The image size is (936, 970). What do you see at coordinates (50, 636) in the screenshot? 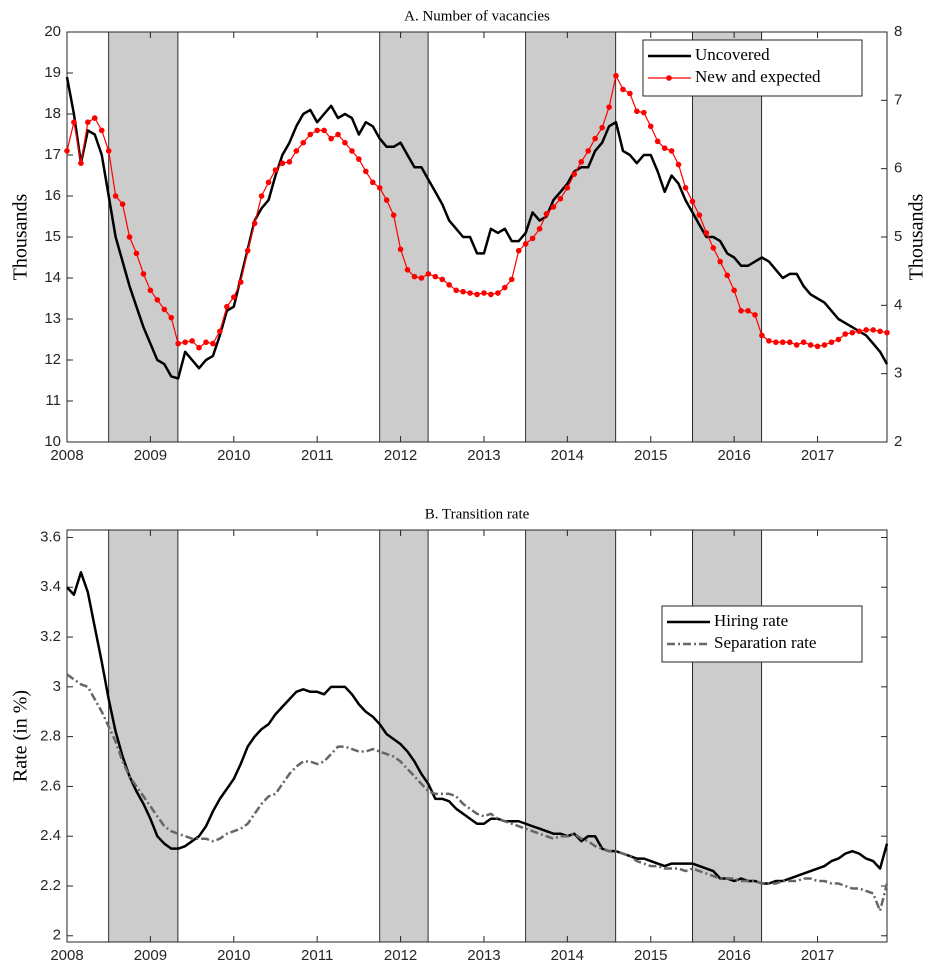
I see `y-tick-label: 3.2` at bounding box center [50, 636].